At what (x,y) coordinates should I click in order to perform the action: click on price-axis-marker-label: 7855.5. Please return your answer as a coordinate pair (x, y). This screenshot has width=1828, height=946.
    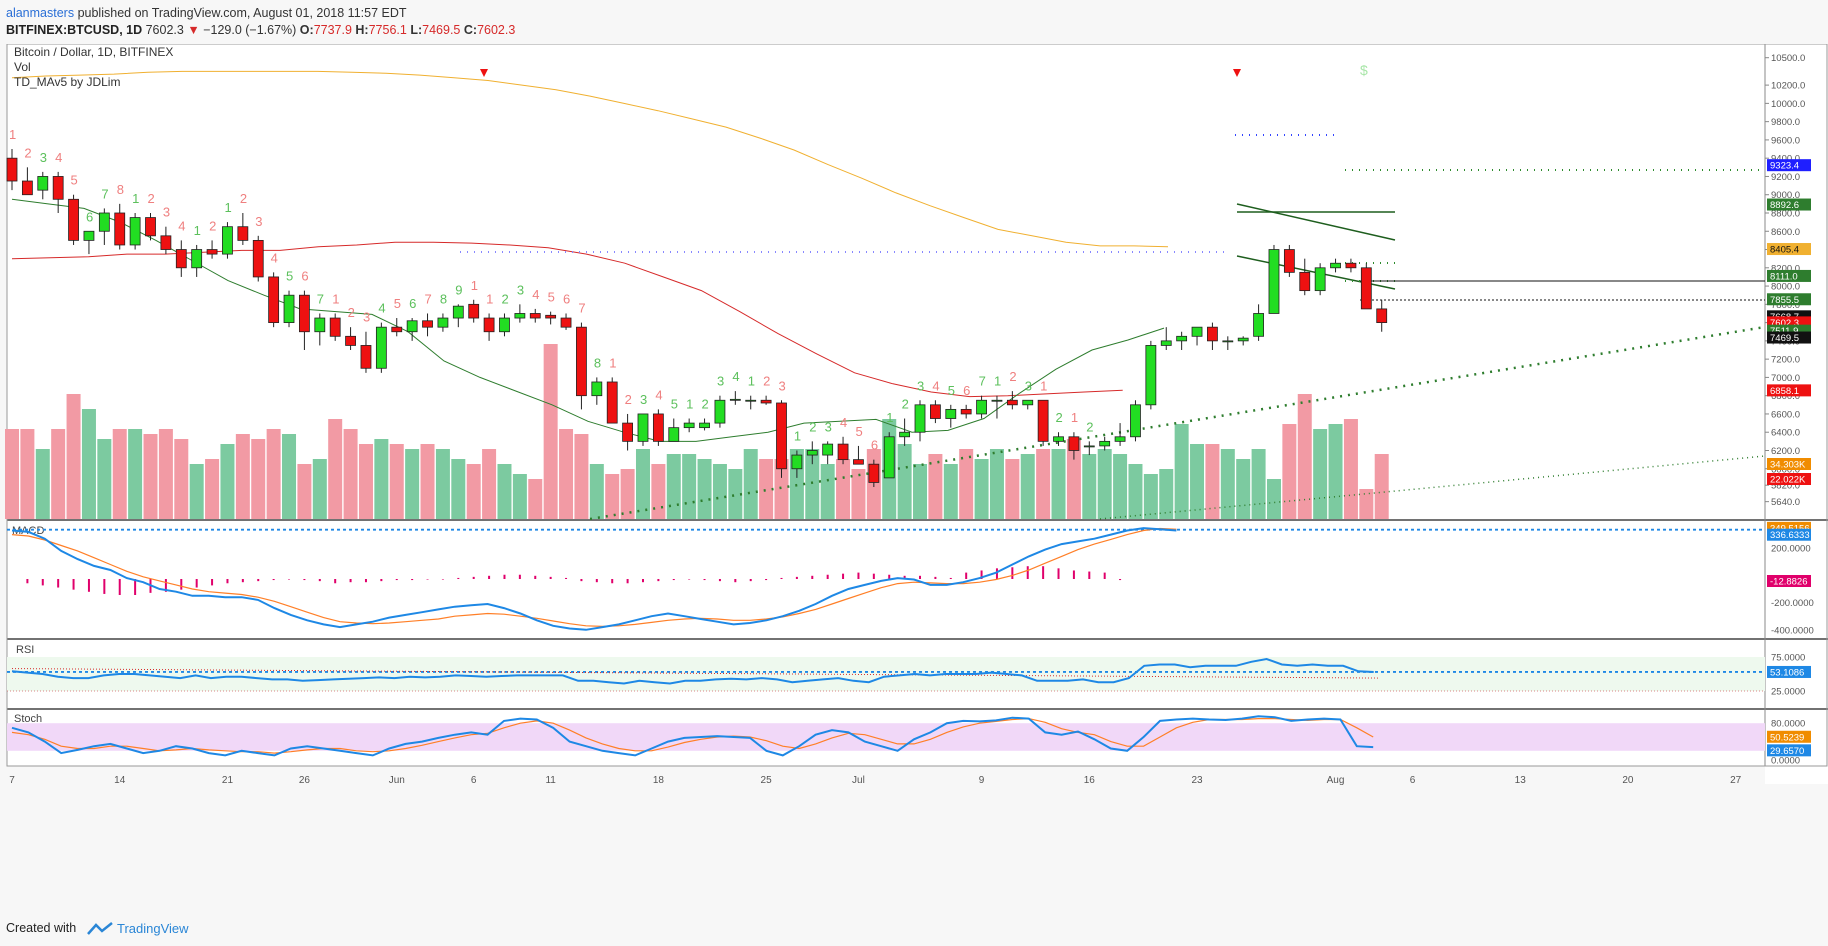
    Looking at the image, I should click on (1784, 300).